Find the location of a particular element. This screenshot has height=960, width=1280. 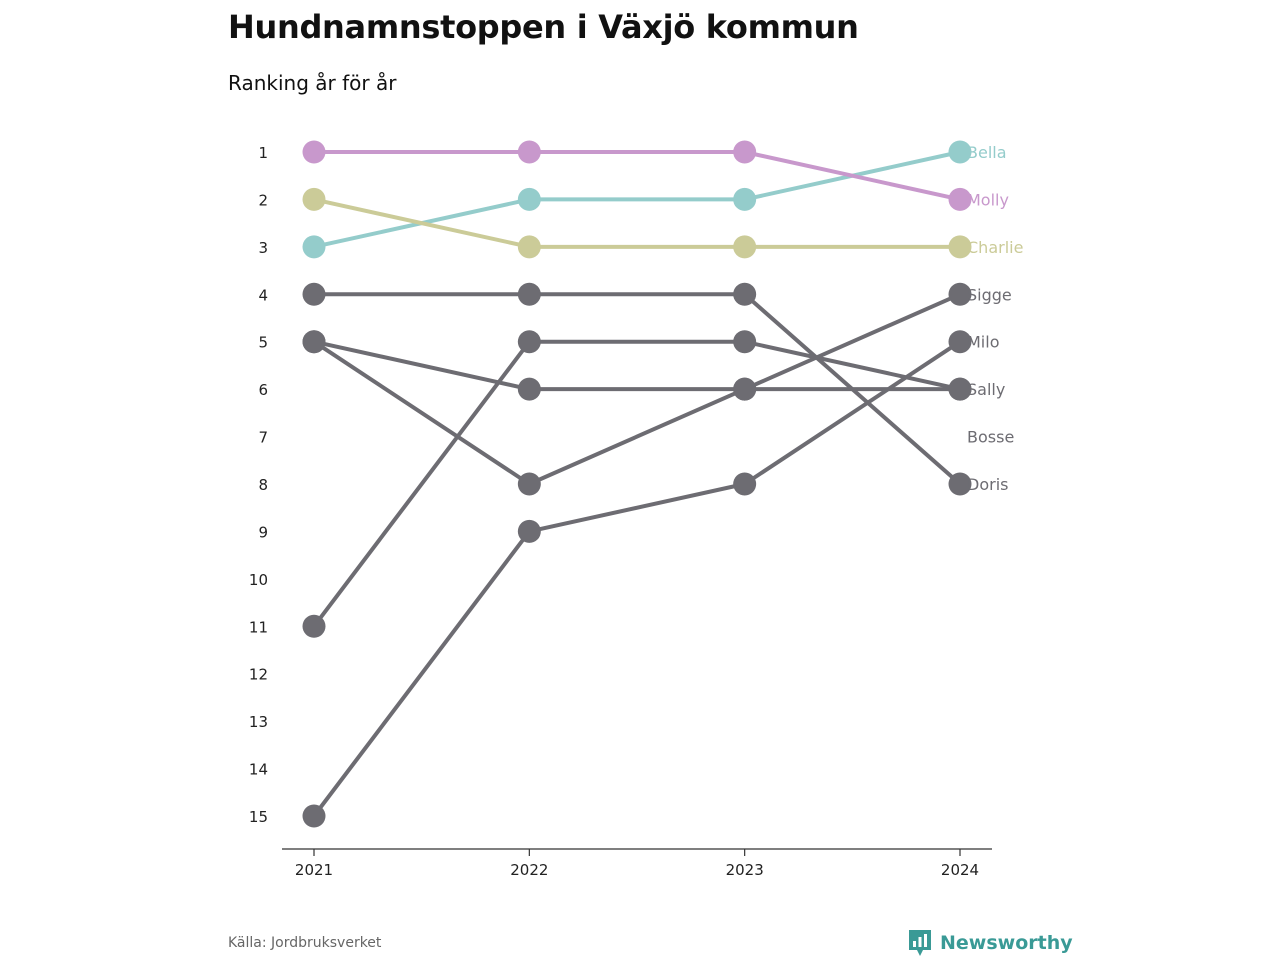

y-tick-label: 4 is located at coordinates (263, 295).